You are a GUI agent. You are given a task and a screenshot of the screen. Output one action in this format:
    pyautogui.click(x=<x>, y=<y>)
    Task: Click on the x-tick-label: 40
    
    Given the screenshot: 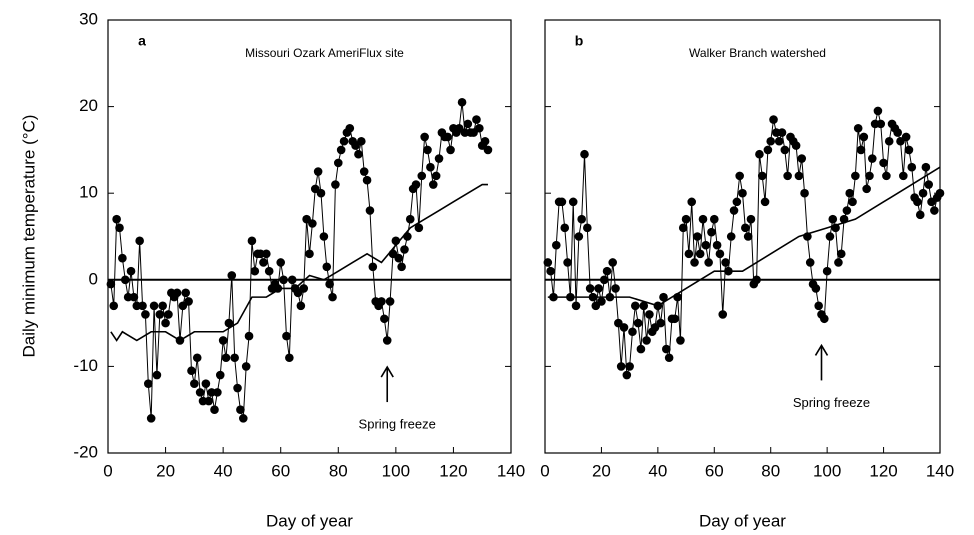 What is the action you would take?
    pyautogui.click(x=223, y=470)
    